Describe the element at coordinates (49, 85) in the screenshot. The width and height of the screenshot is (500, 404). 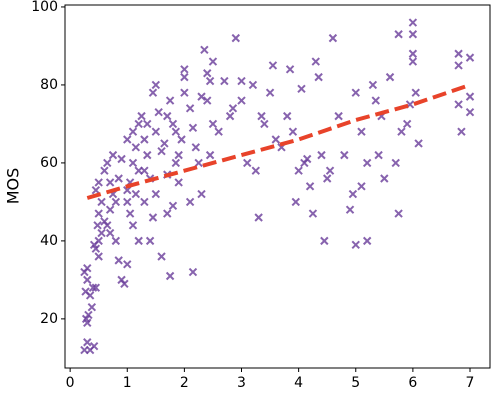
I see `y-tick-label: 80` at that location.